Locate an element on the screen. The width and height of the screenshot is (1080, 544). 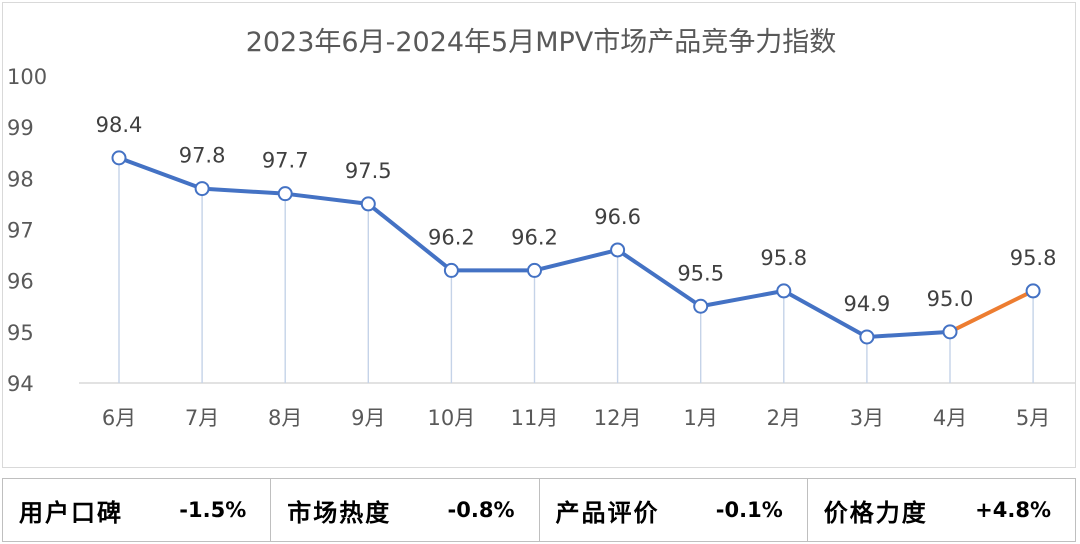
x-tick-label: 9月 is located at coordinates (368, 418).